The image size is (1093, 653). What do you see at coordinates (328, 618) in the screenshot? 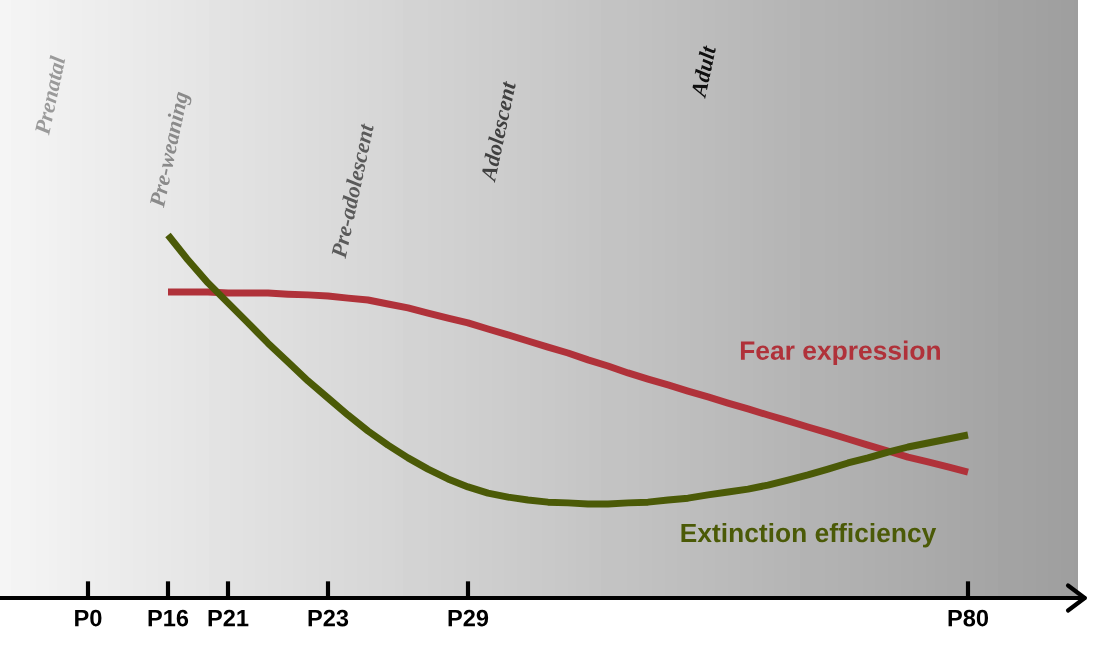
I see `x-tick-label: P23` at bounding box center [328, 618].